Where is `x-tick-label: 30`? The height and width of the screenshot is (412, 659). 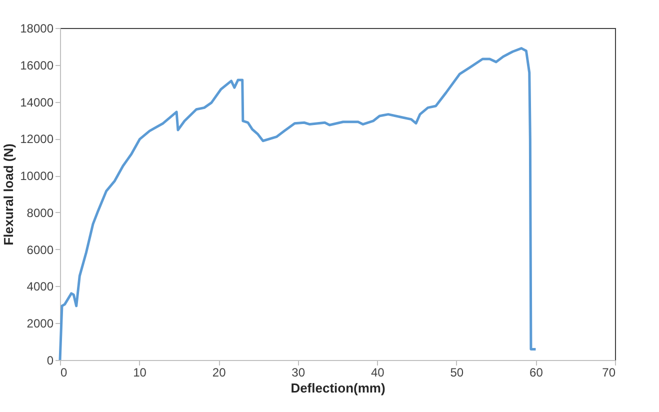 x-tick-label: 30 is located at coordinates (299, 373).